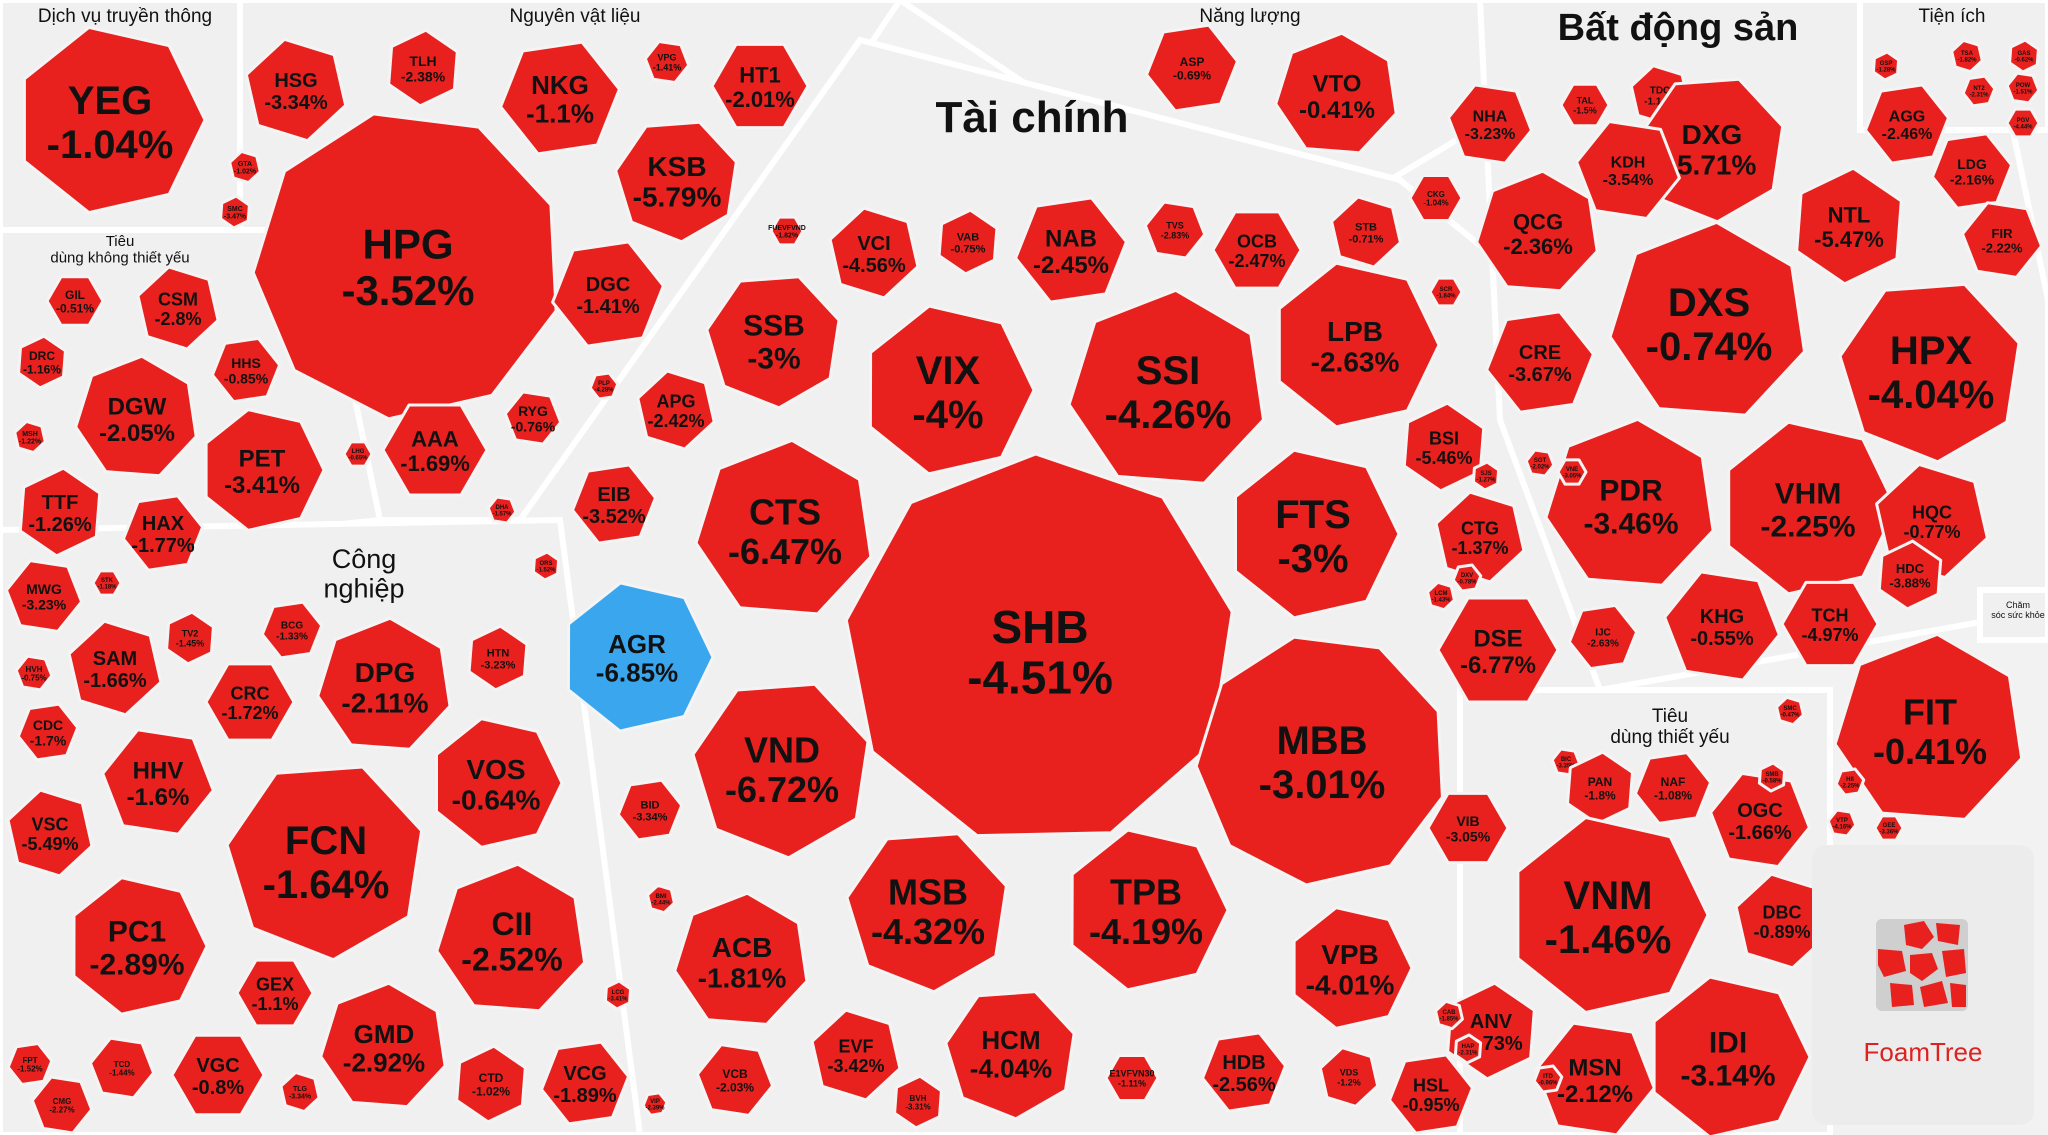 The height and width of the screenshot is (1135, 2048). What do you see at coordinates (1150, 910) in the screenshot?
I see `cell-shape-tpb` at bounding box center [1150, 910].